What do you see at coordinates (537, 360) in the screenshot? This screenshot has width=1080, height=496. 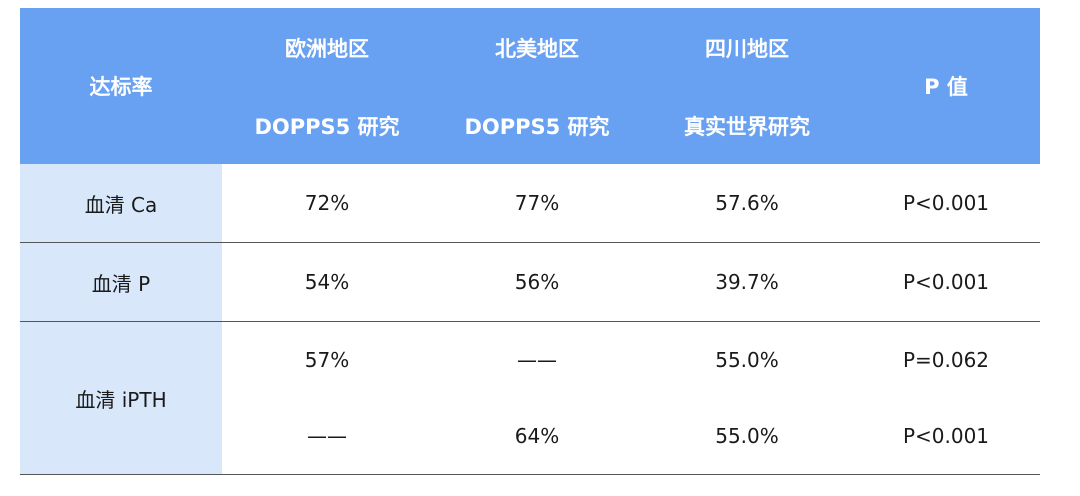 I see `row-ipth-sub1-na: ——` at bounding box center [537, 360].